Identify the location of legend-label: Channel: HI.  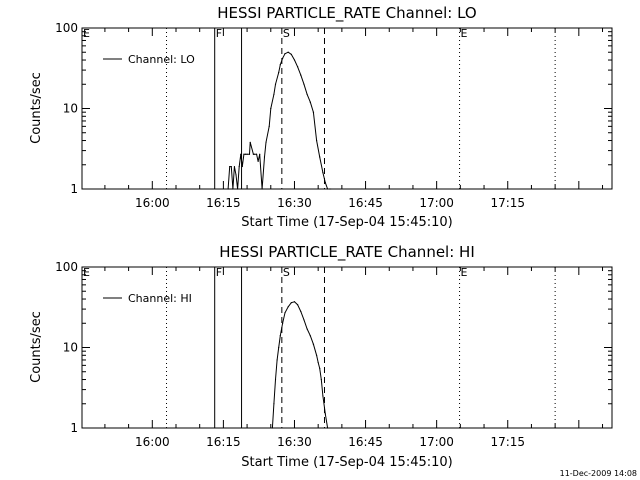
(160, 298).